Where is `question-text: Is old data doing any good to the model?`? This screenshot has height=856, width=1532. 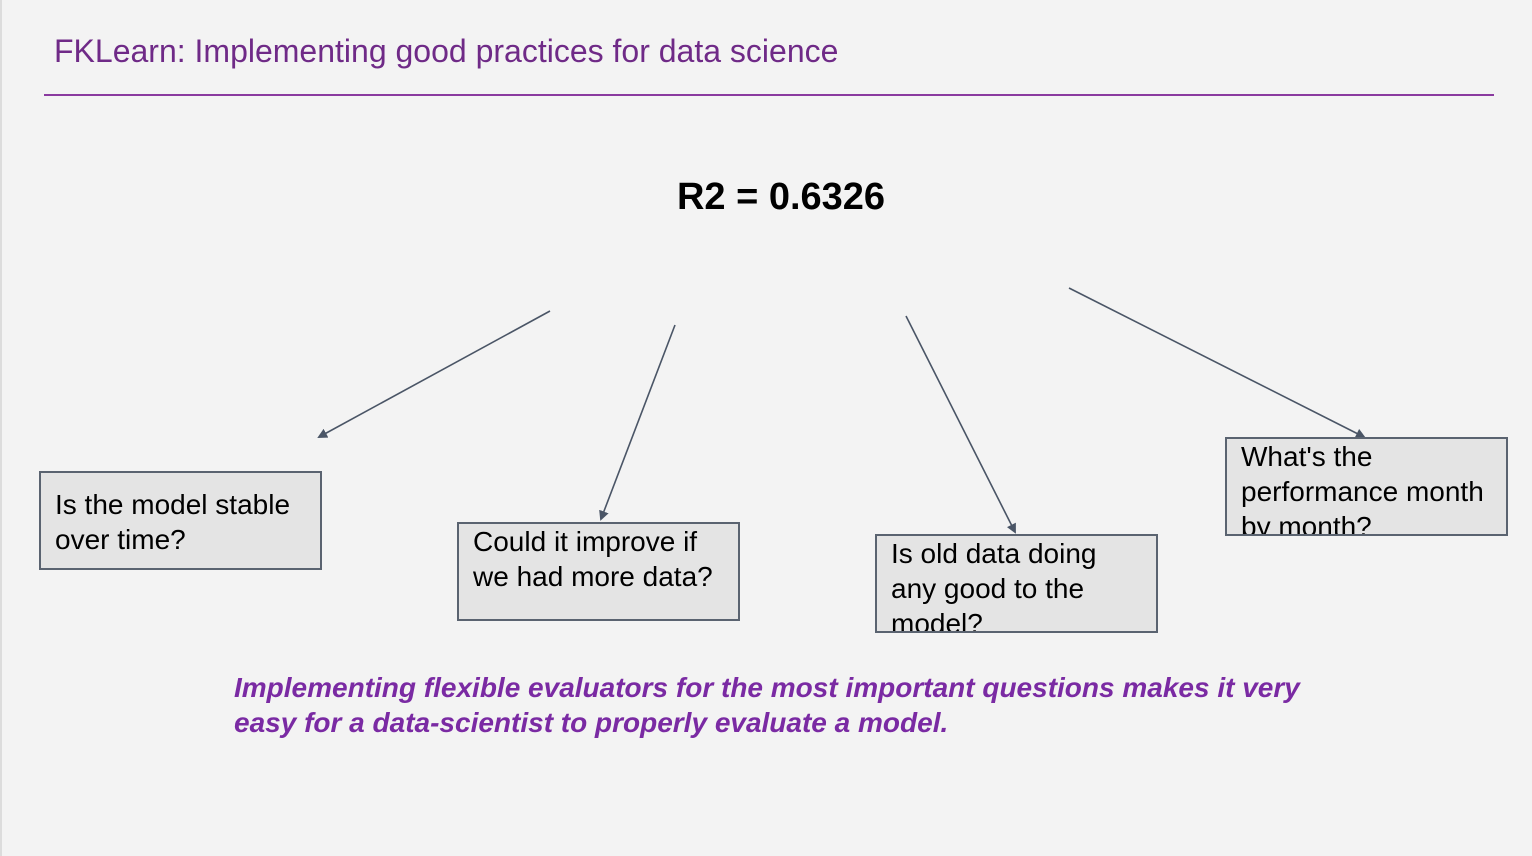 question-text: Is old data doing any good to the model? is located at coordinates (994, 585).